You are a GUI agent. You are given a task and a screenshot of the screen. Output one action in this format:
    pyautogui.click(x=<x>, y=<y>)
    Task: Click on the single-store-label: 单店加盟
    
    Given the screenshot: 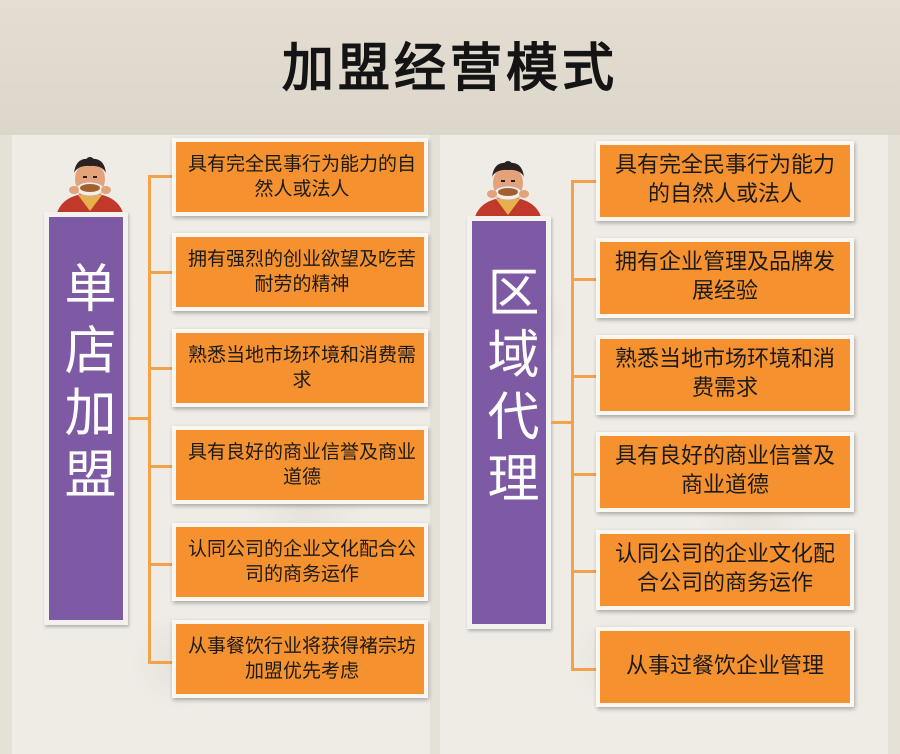 What is the action you would take?
    pyautogui.click(x=85, y=385)
    